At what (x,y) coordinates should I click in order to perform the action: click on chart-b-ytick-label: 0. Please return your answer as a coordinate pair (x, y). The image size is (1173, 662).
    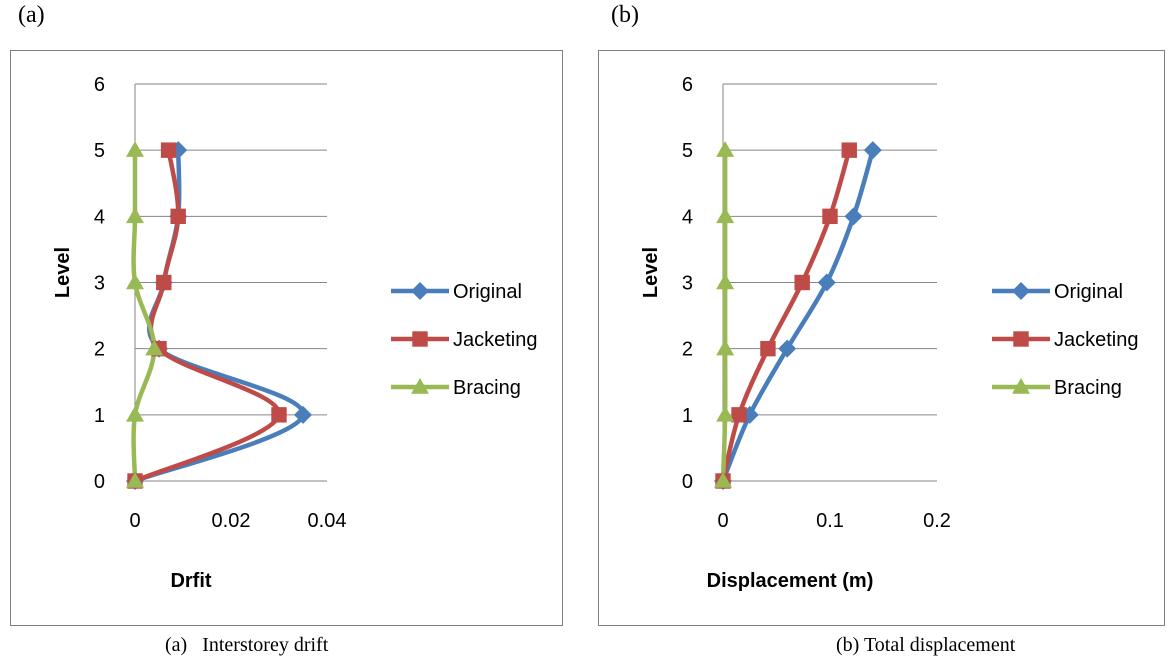
    Looking at the image, I should click on (687, 482).